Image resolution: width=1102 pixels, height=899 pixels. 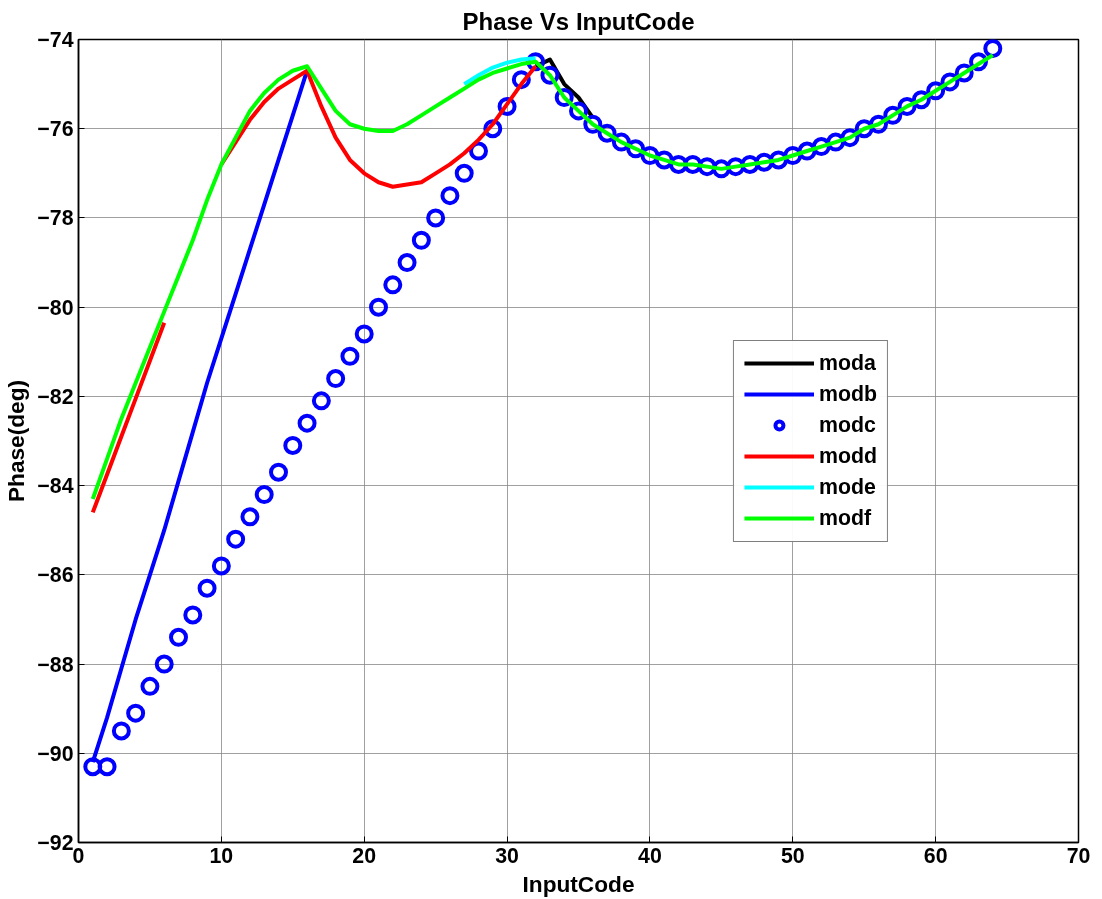 What do you see at coordinates (55, 575) in the screenshot?
I see `y-tick-label: −86` at bounding box center [55, 575].